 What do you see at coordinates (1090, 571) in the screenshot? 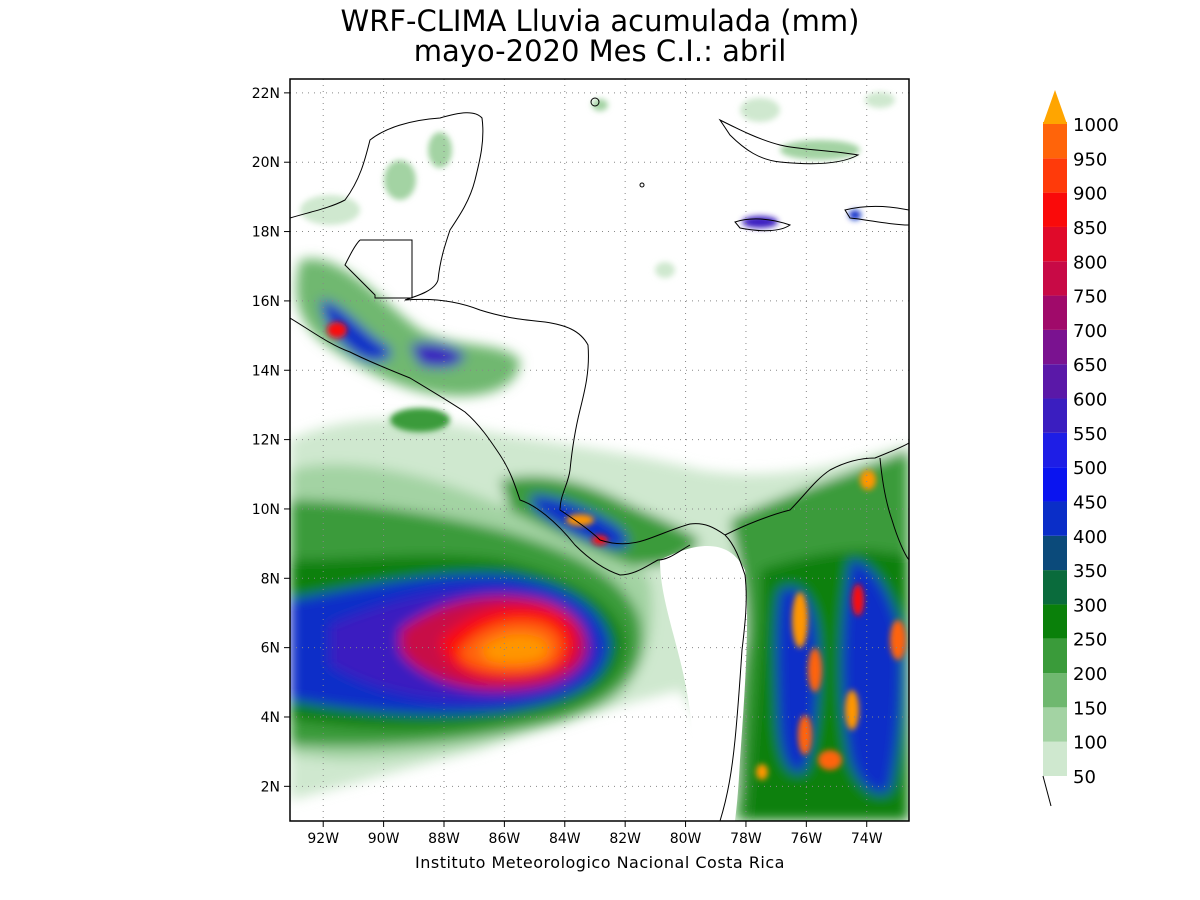
I see `colorbar-label: 350` at bounding box center [1090, 571].